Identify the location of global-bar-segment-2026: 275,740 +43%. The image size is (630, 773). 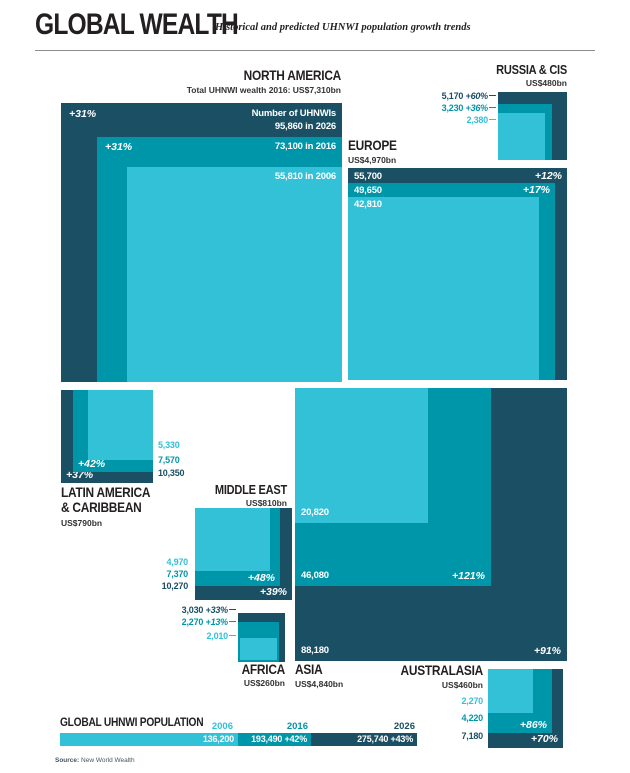
(364, 739).